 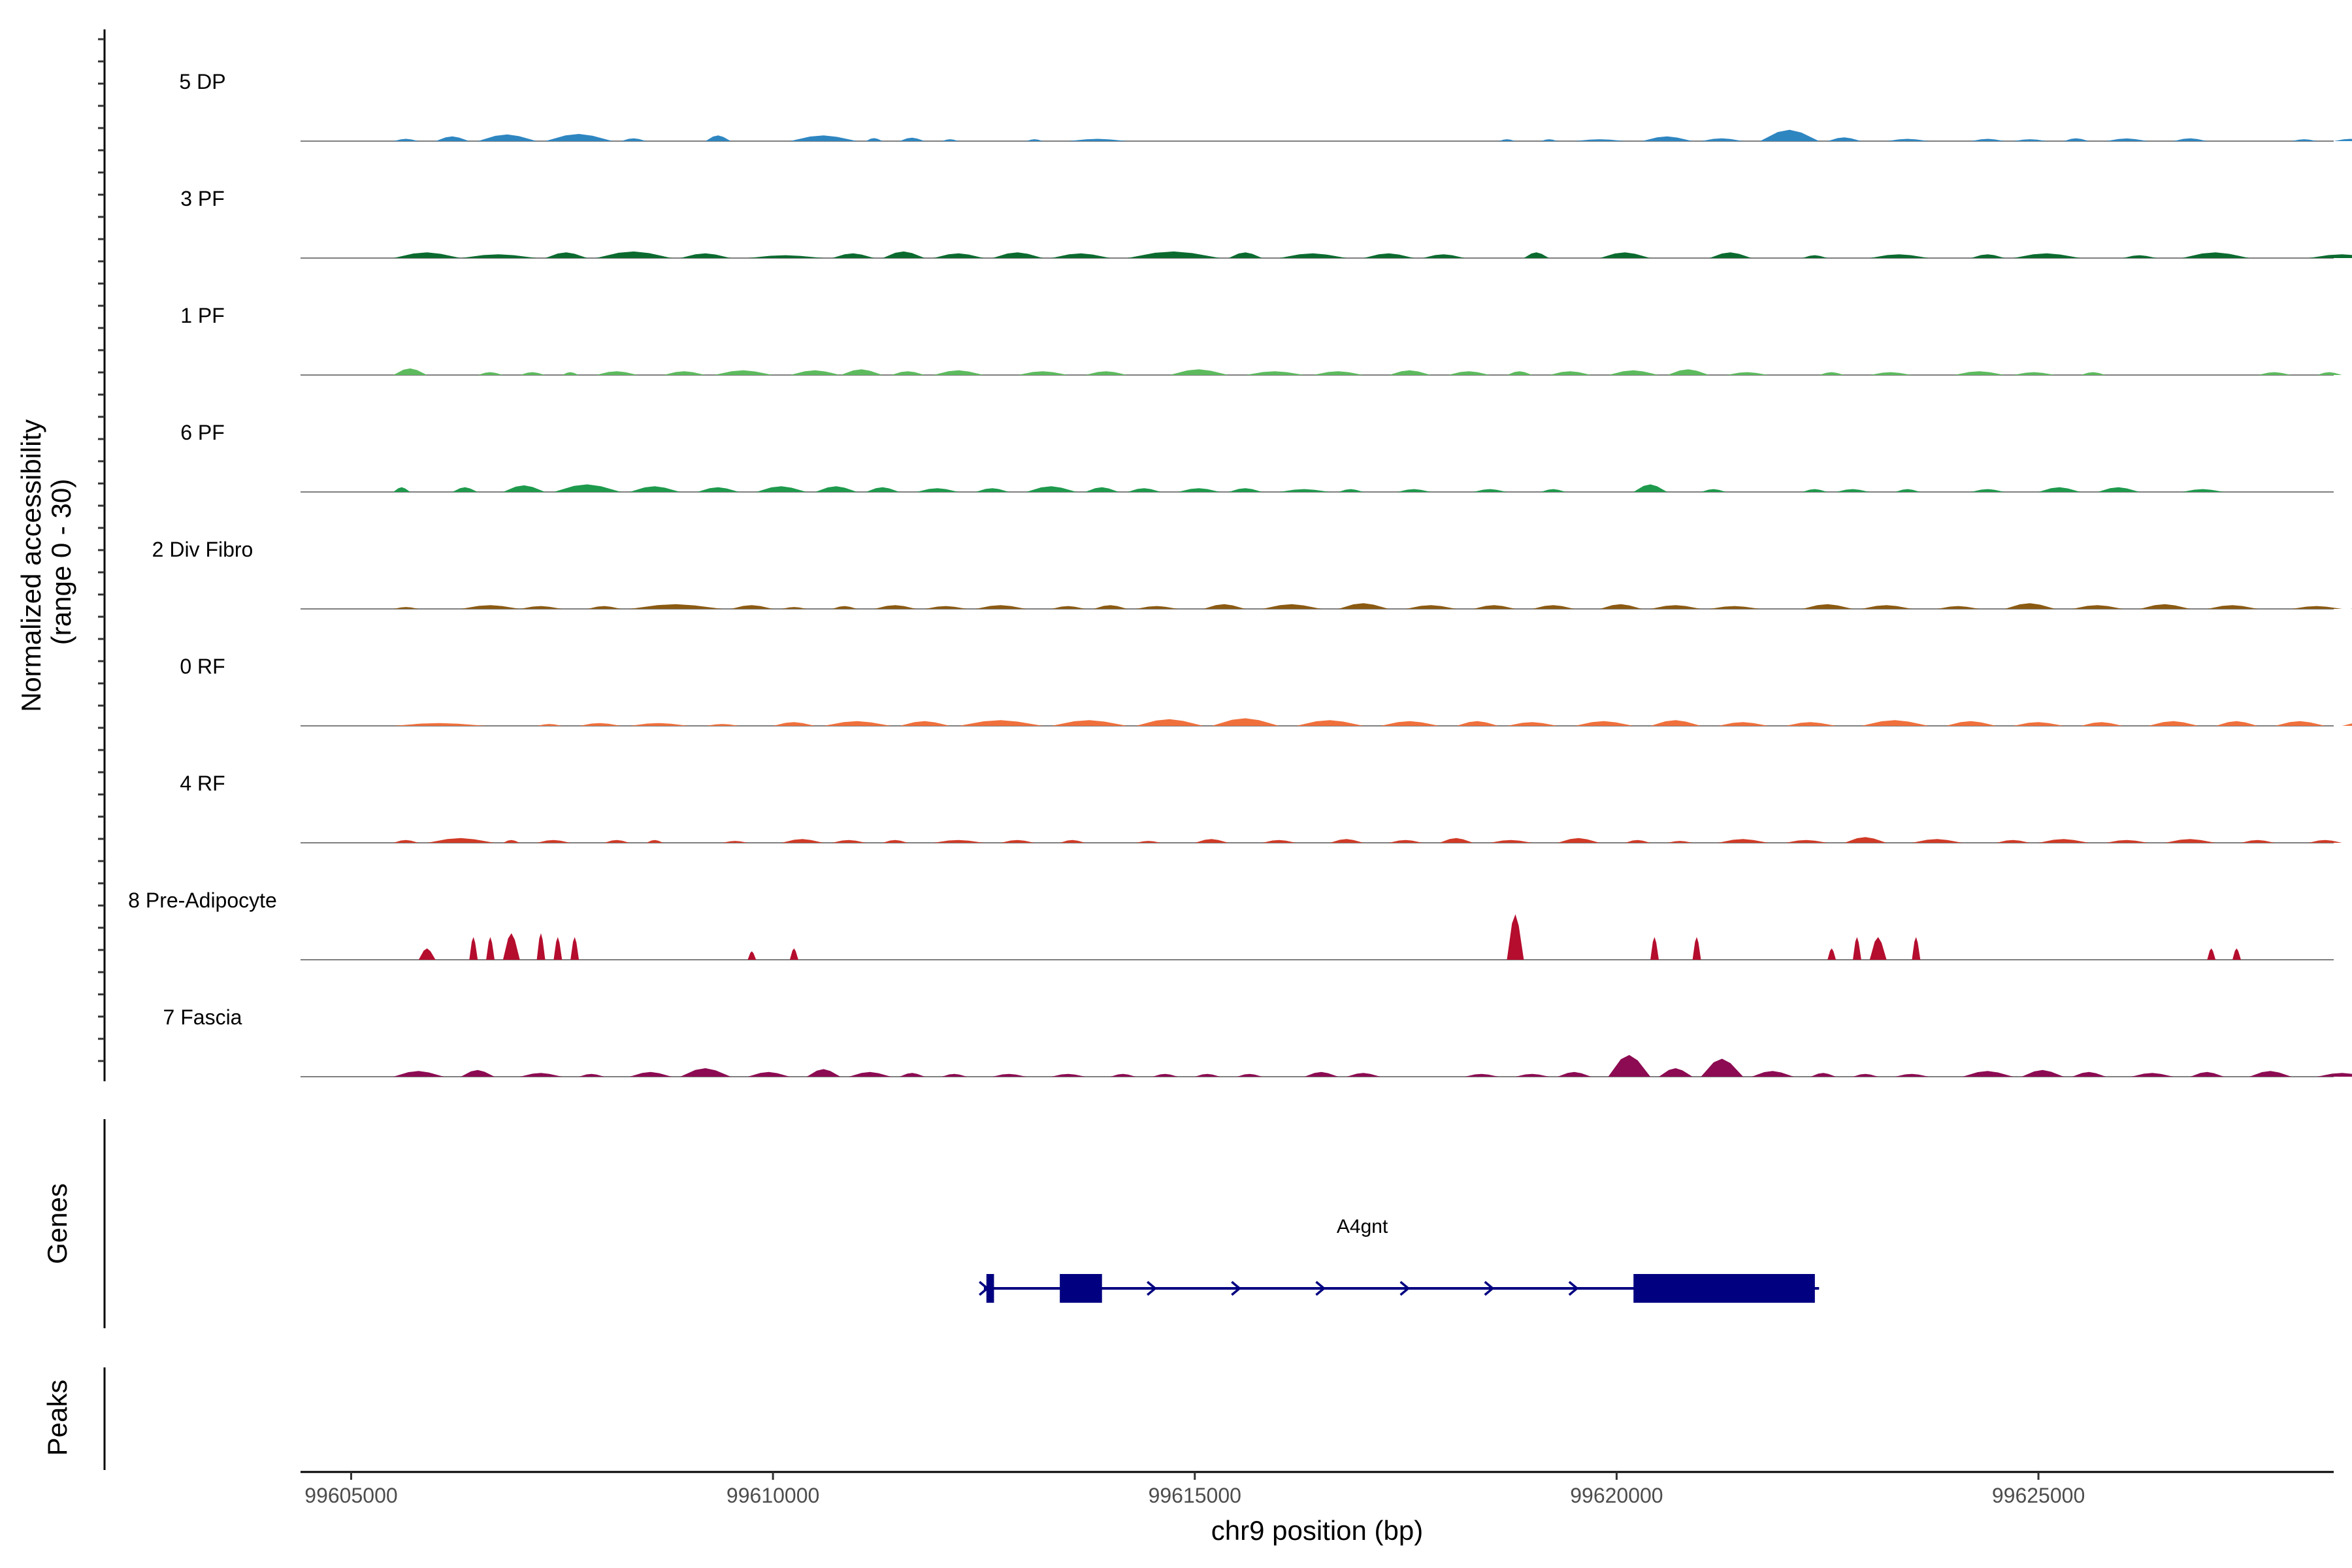 What do you see at coordinates (202, 198) in the screenshot?
I see `track-label: 3 PF` at bounding box center [202, 198].